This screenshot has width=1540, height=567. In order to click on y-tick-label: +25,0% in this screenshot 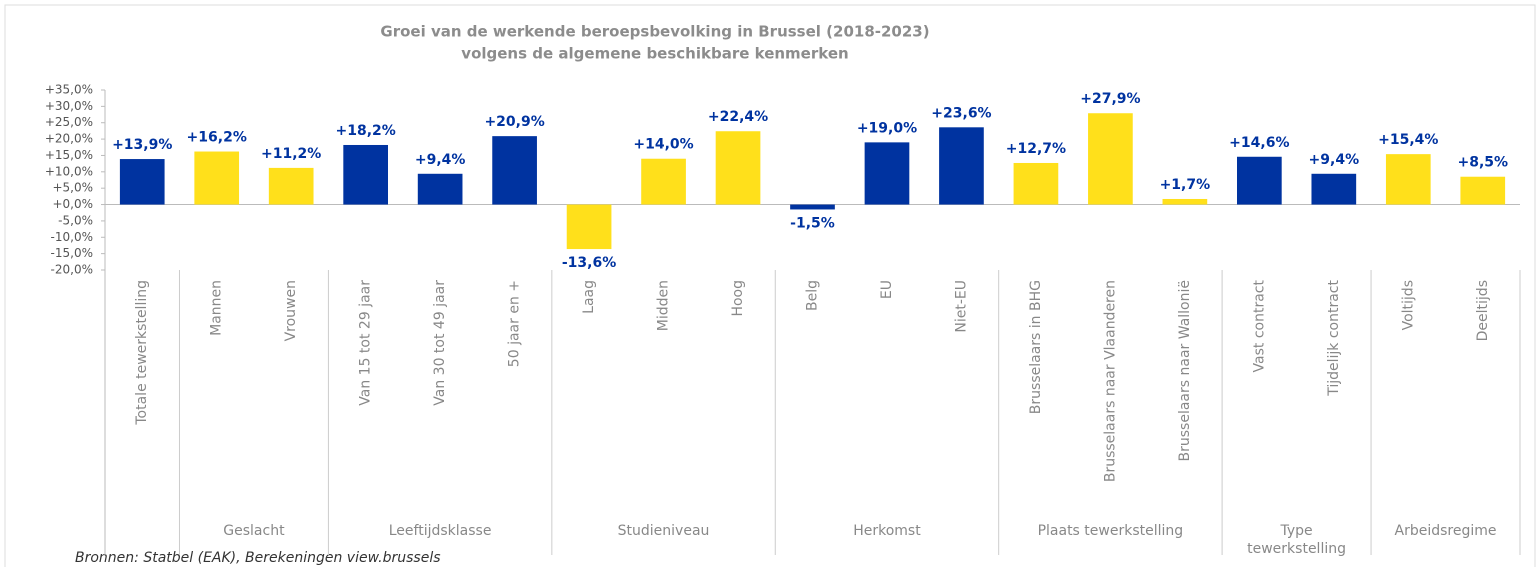, I will do `click(69, 122)`.